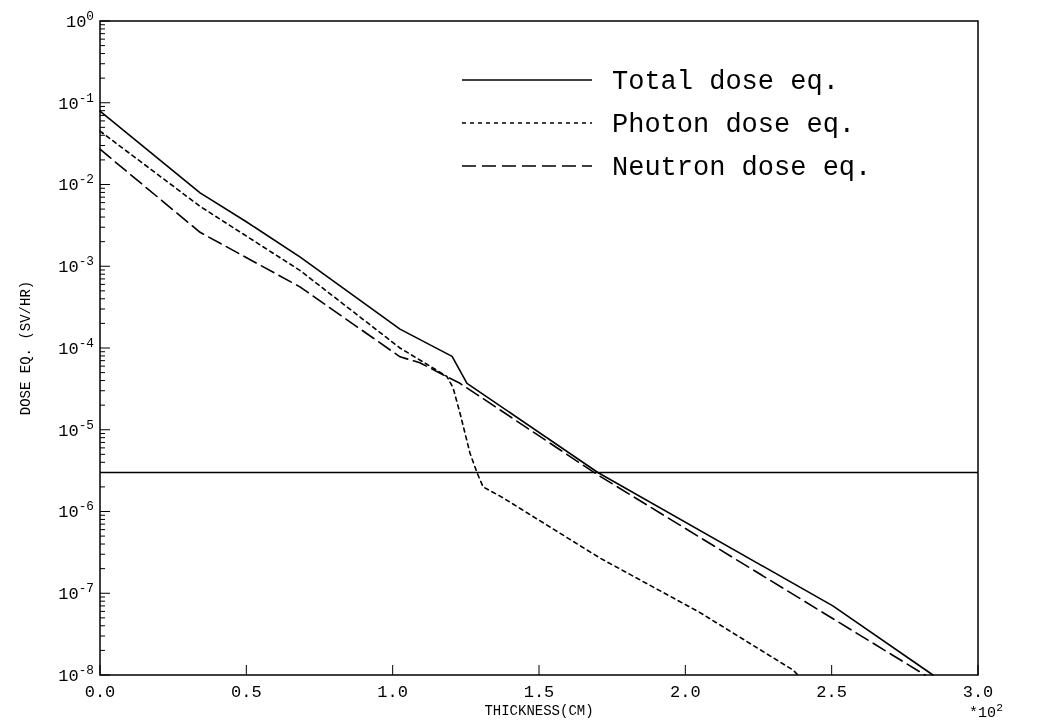  What do you see at coordinates (725, 82) in the screenshot?
I see `legend-label: Total dose eq.` at bounding box center [725, 82].